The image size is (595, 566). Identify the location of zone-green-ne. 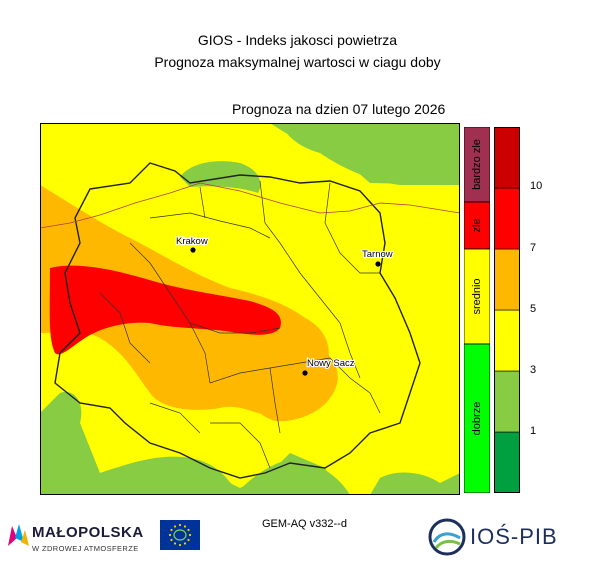
(365, 154).